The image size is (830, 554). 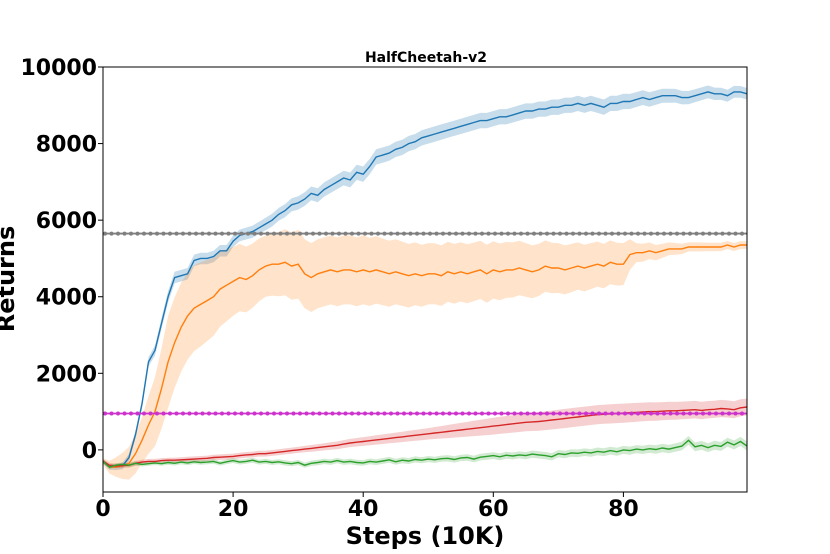 I want to click on series-3-line, so click(x=425, y=453).